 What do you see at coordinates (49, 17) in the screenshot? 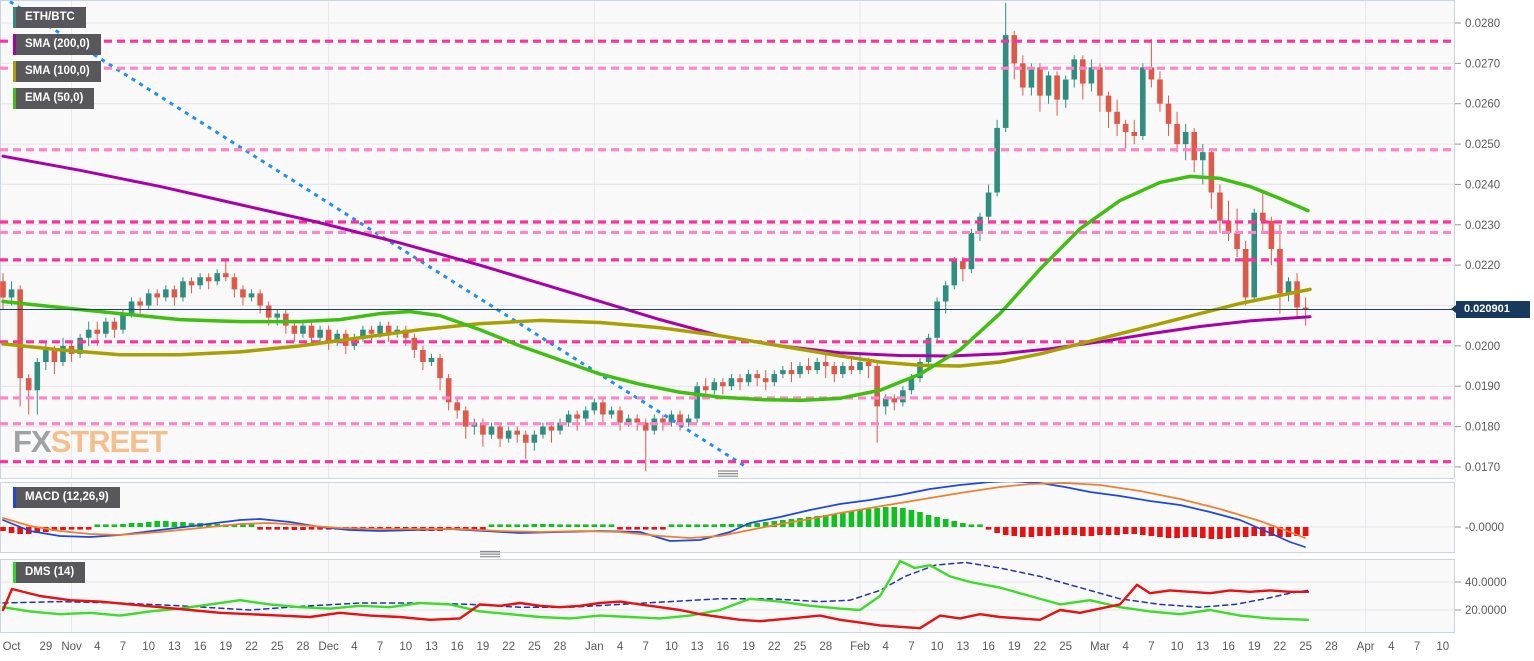
I see `symbol-chip: ETH/BTC` at bounding box center [49, 17].